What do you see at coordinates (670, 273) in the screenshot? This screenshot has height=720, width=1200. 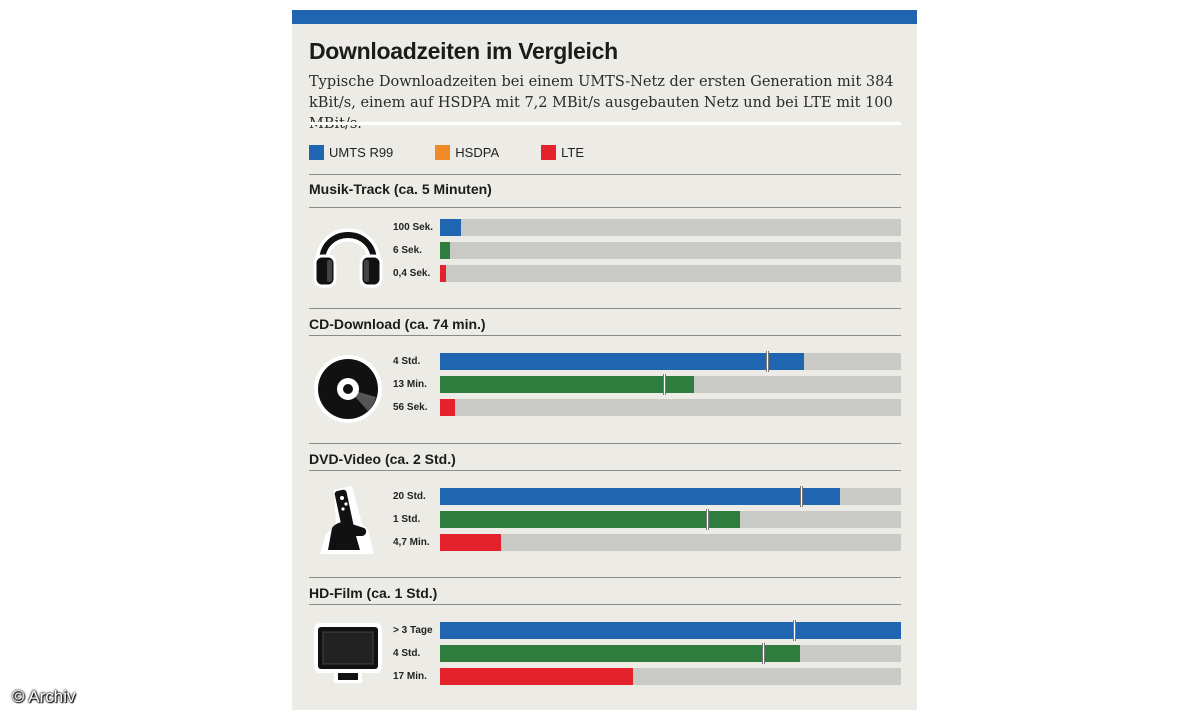 I see `bar-track-music-lte` at bounding box center [670, 273].